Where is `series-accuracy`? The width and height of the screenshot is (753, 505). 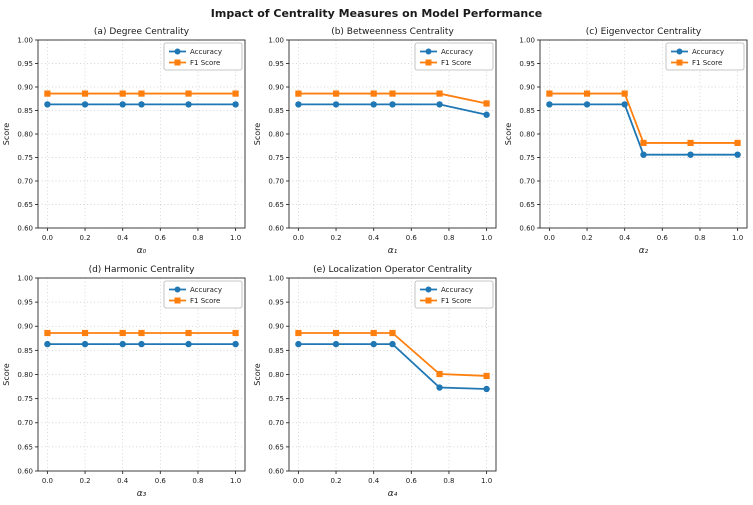 series-accuracy is located at coordinates (141, 344).